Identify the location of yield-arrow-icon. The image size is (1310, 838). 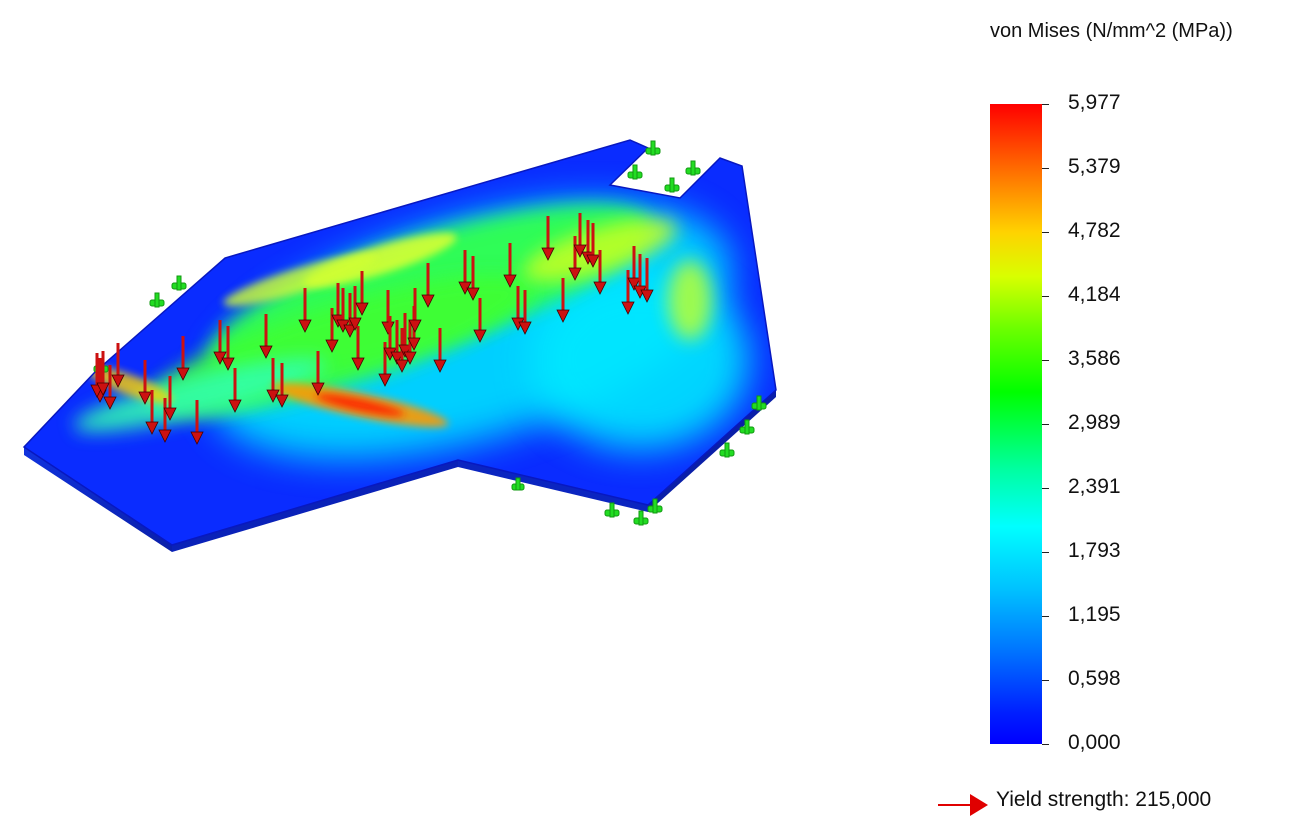
(963, 805).